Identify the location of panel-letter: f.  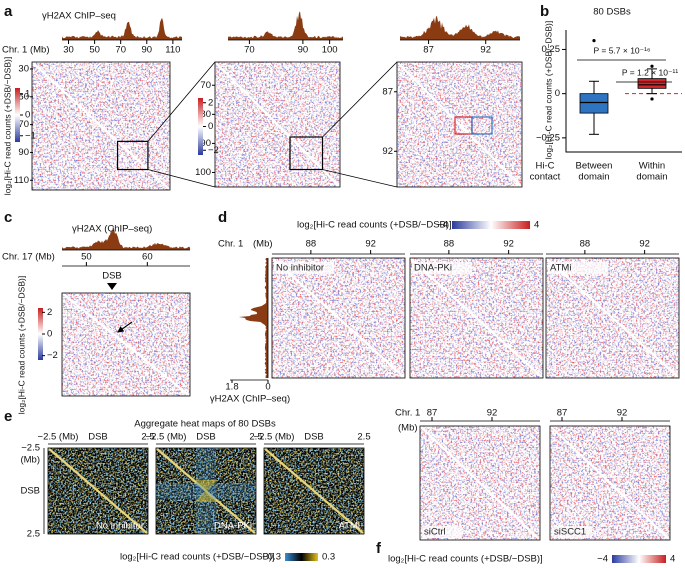
(379, 548).